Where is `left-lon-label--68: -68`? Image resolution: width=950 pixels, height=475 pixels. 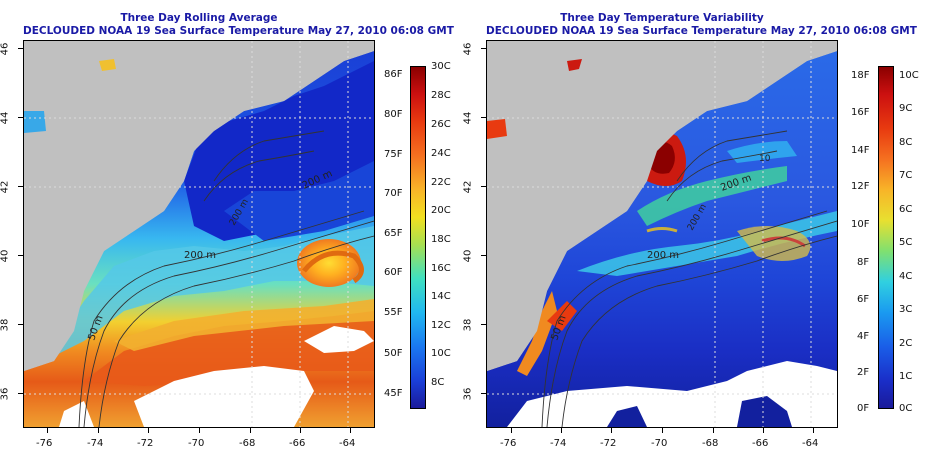
left-lon-label--68: -68 is located at coordinates (247, 443).